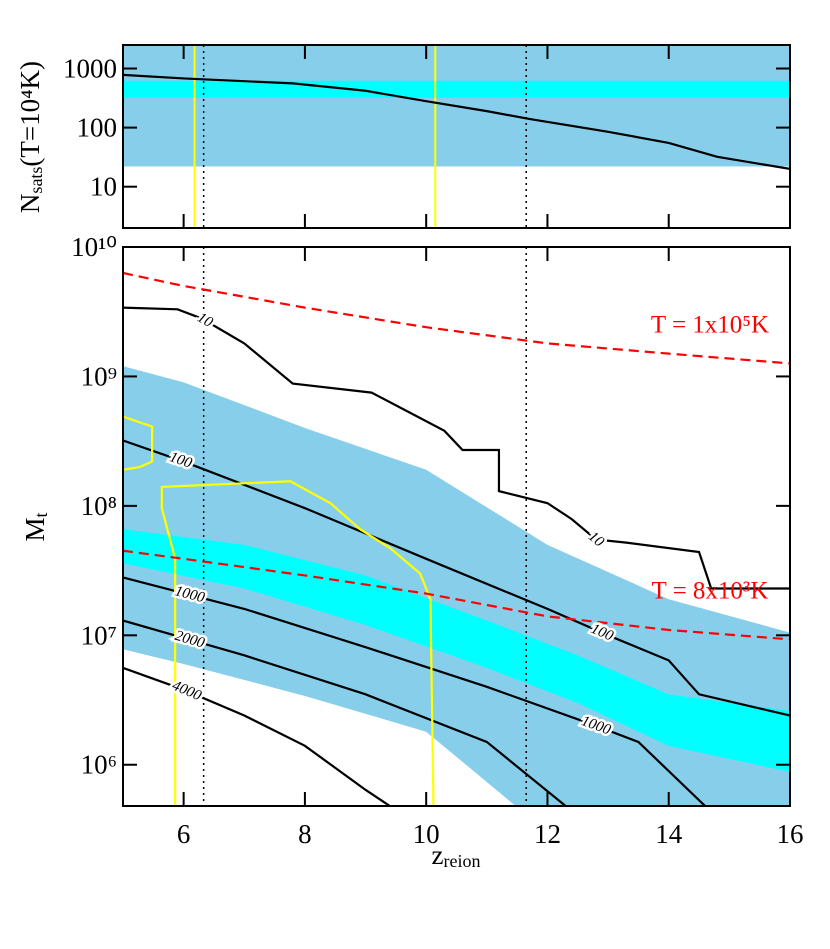 This screenshot has height=949, width=830. What do you see at coordinates (94, 247) in the screenshot?
I see `y-tick-label: 10¹⁰` at bounding box center [94, 247].